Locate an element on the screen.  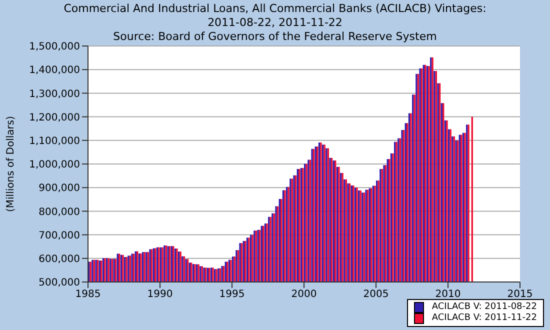
y-tick-label: 1,200,000 is located at coordinates (54, 118).